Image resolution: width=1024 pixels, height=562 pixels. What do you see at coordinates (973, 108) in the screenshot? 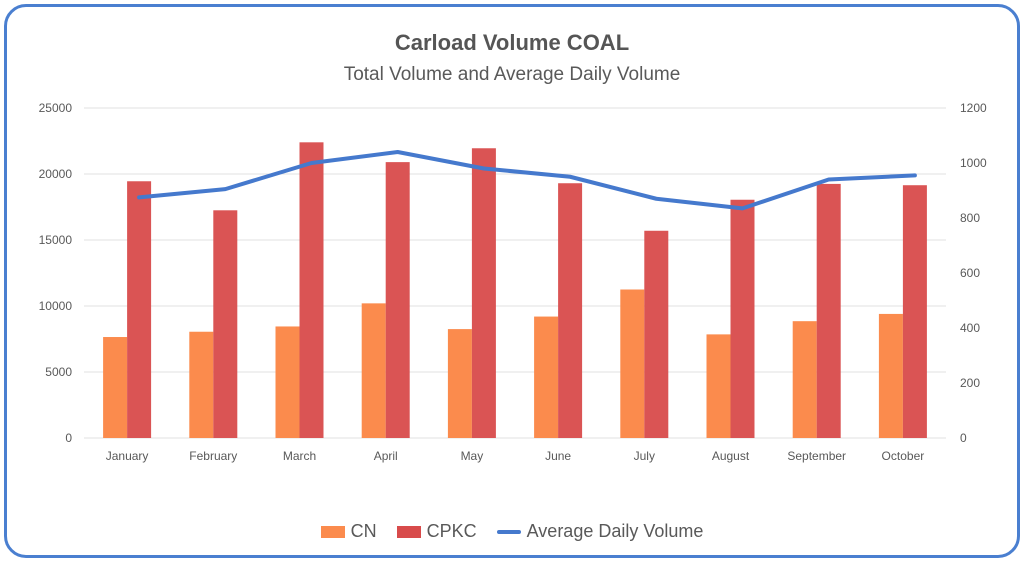
I see `y-right-tick-label: 1200` at bounding box center [973, 108].